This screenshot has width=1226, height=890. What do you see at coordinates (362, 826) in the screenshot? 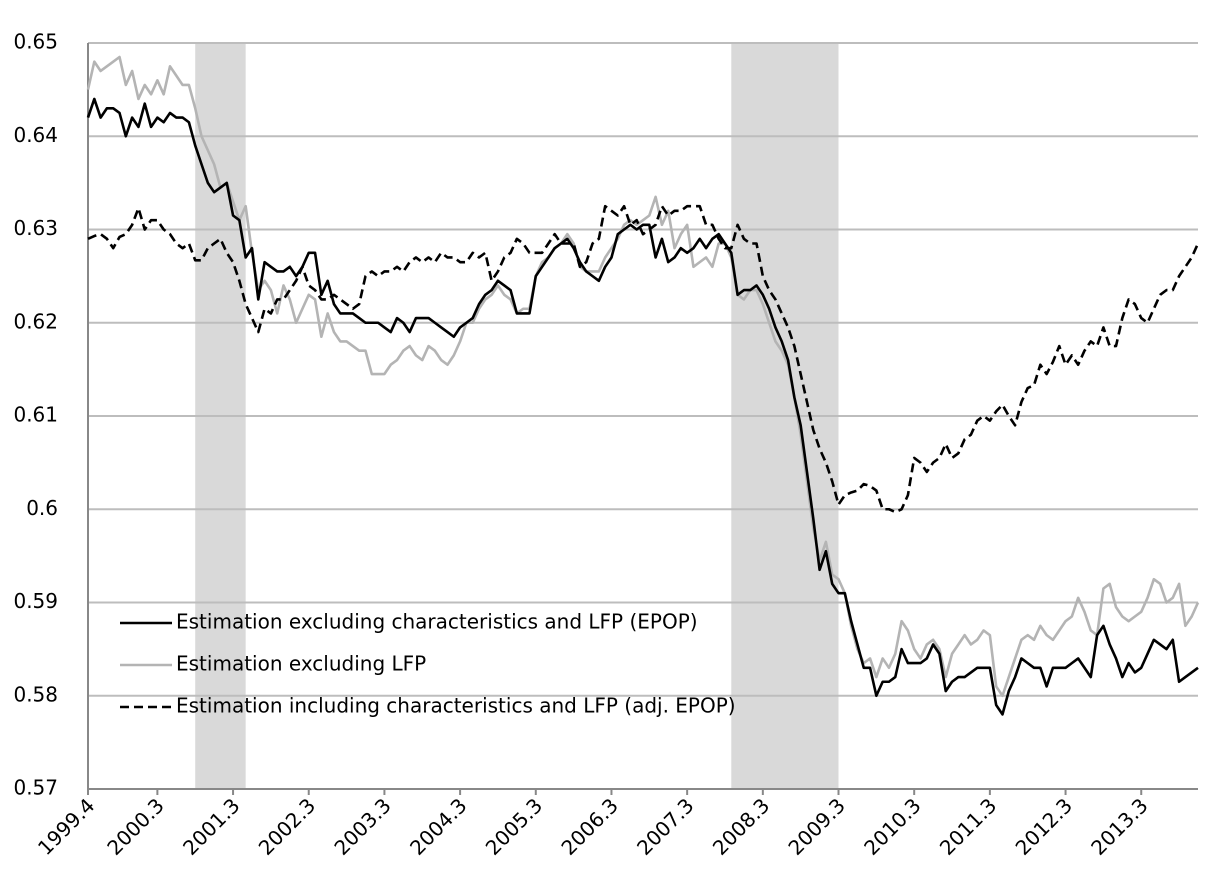
I see `x-tick-label: 2003.3` at bounding box center [362, 826].